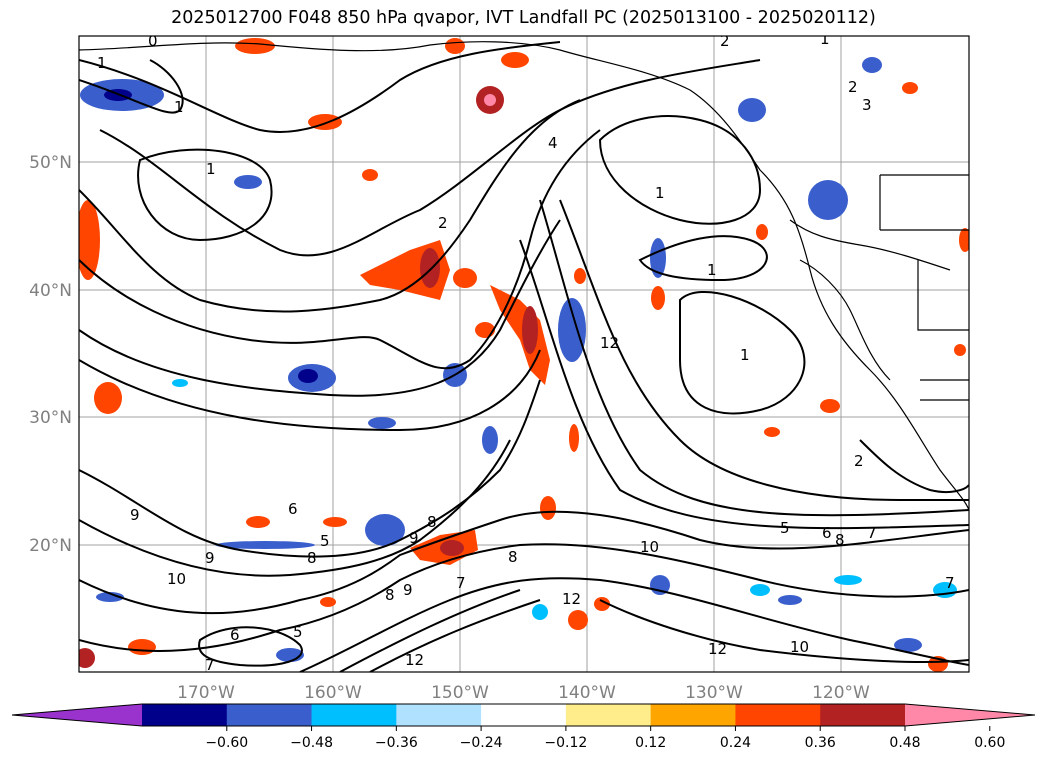 The image size is (1047, 765). What do you see at coordinates (904, 743) in the screenshot?
I see `colorbar-tick-label: 0.48` at bounding box center [904, 743].